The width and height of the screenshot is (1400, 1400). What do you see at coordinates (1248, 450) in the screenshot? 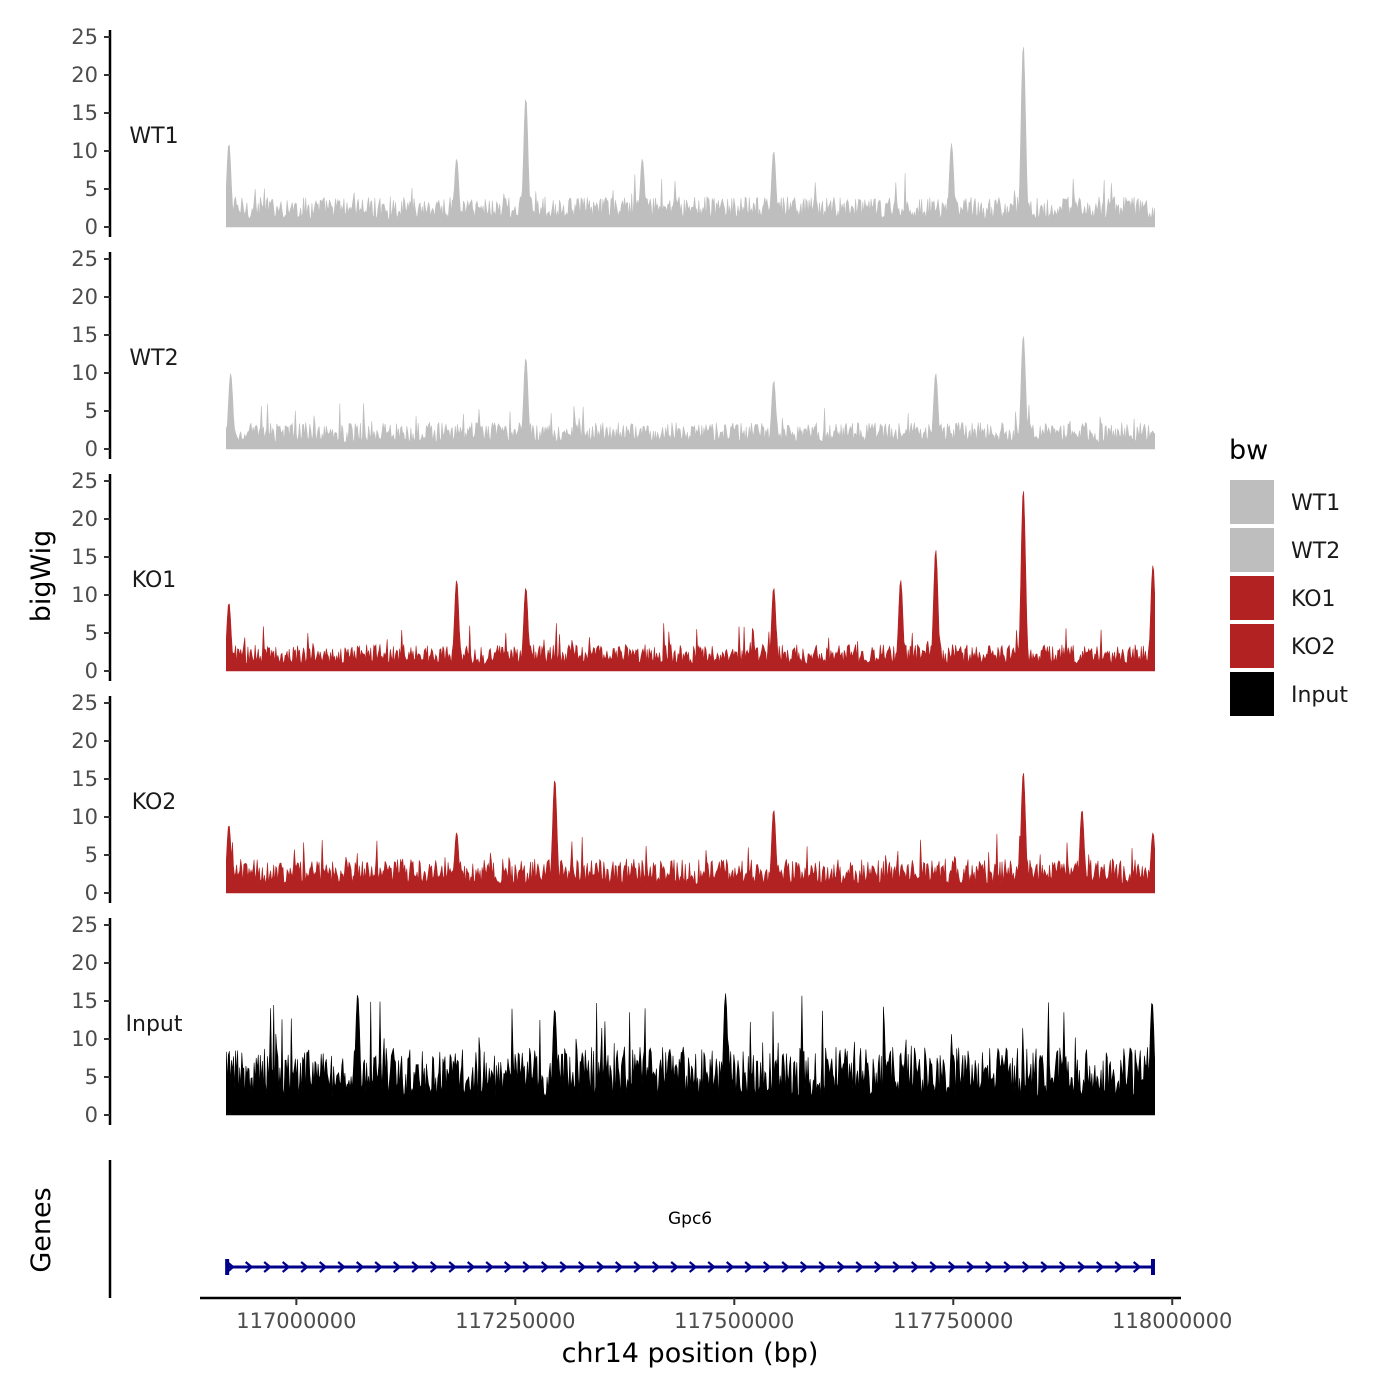
I see `legend-title: bw` at bounding box center [1248, 450].